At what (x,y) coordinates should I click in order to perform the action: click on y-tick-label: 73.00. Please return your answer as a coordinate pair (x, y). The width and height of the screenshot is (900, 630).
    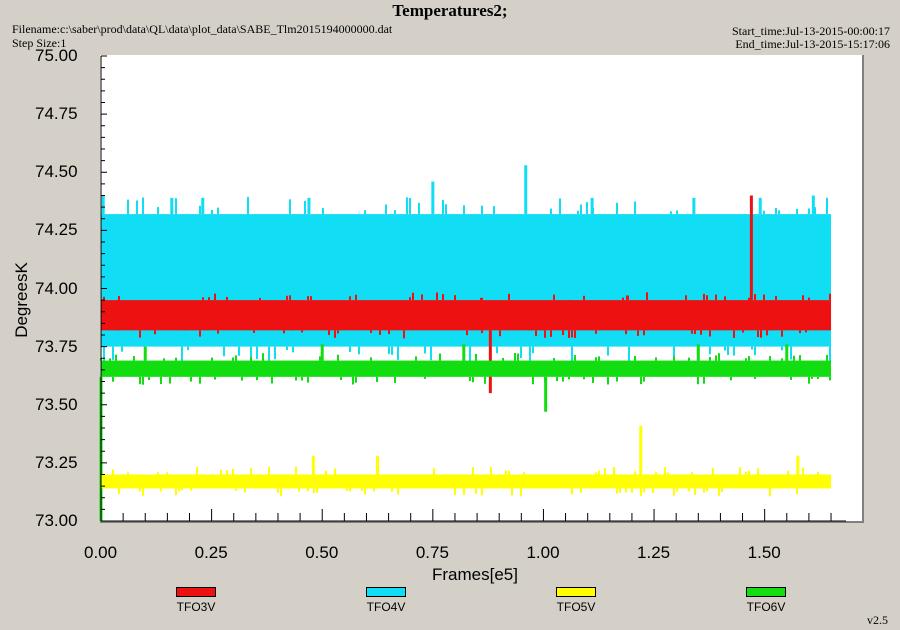
    Looking at the image, I should click on (56, 520).